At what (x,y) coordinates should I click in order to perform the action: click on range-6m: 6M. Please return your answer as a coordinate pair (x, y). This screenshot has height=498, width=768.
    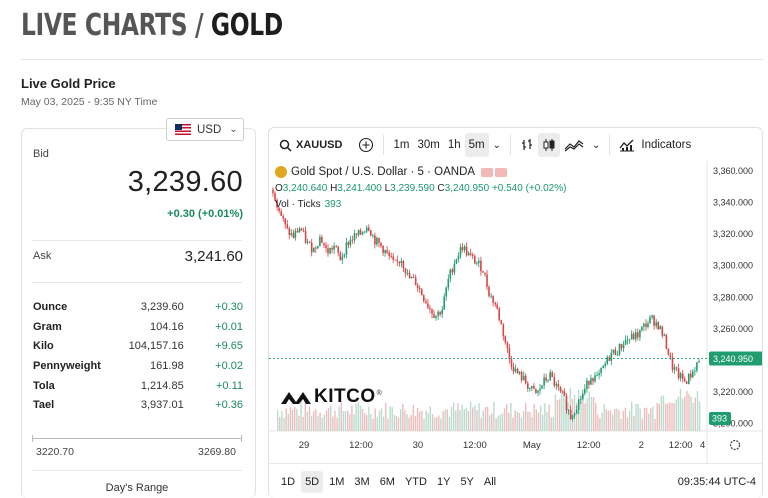
    Looking at the image, I should click on (387, 481).